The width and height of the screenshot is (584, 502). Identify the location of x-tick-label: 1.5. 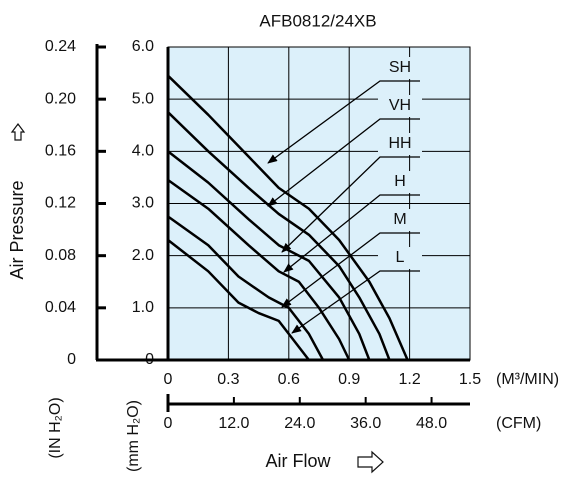
(470, 379).